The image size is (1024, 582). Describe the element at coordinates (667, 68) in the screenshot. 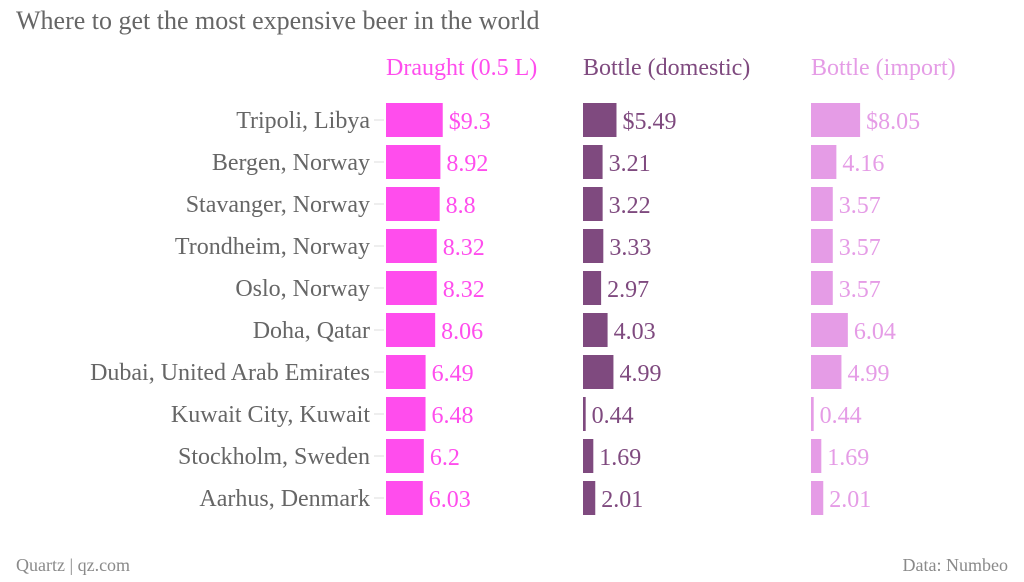

I see `legend-bottle-domestic: Bottle (domestic)` at that location.